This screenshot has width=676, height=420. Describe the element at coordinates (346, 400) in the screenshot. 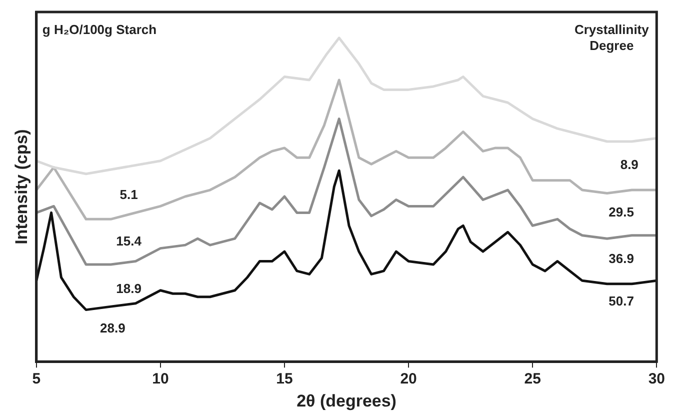

I see `x-axis-title: 2θ (degrees)` at that location.